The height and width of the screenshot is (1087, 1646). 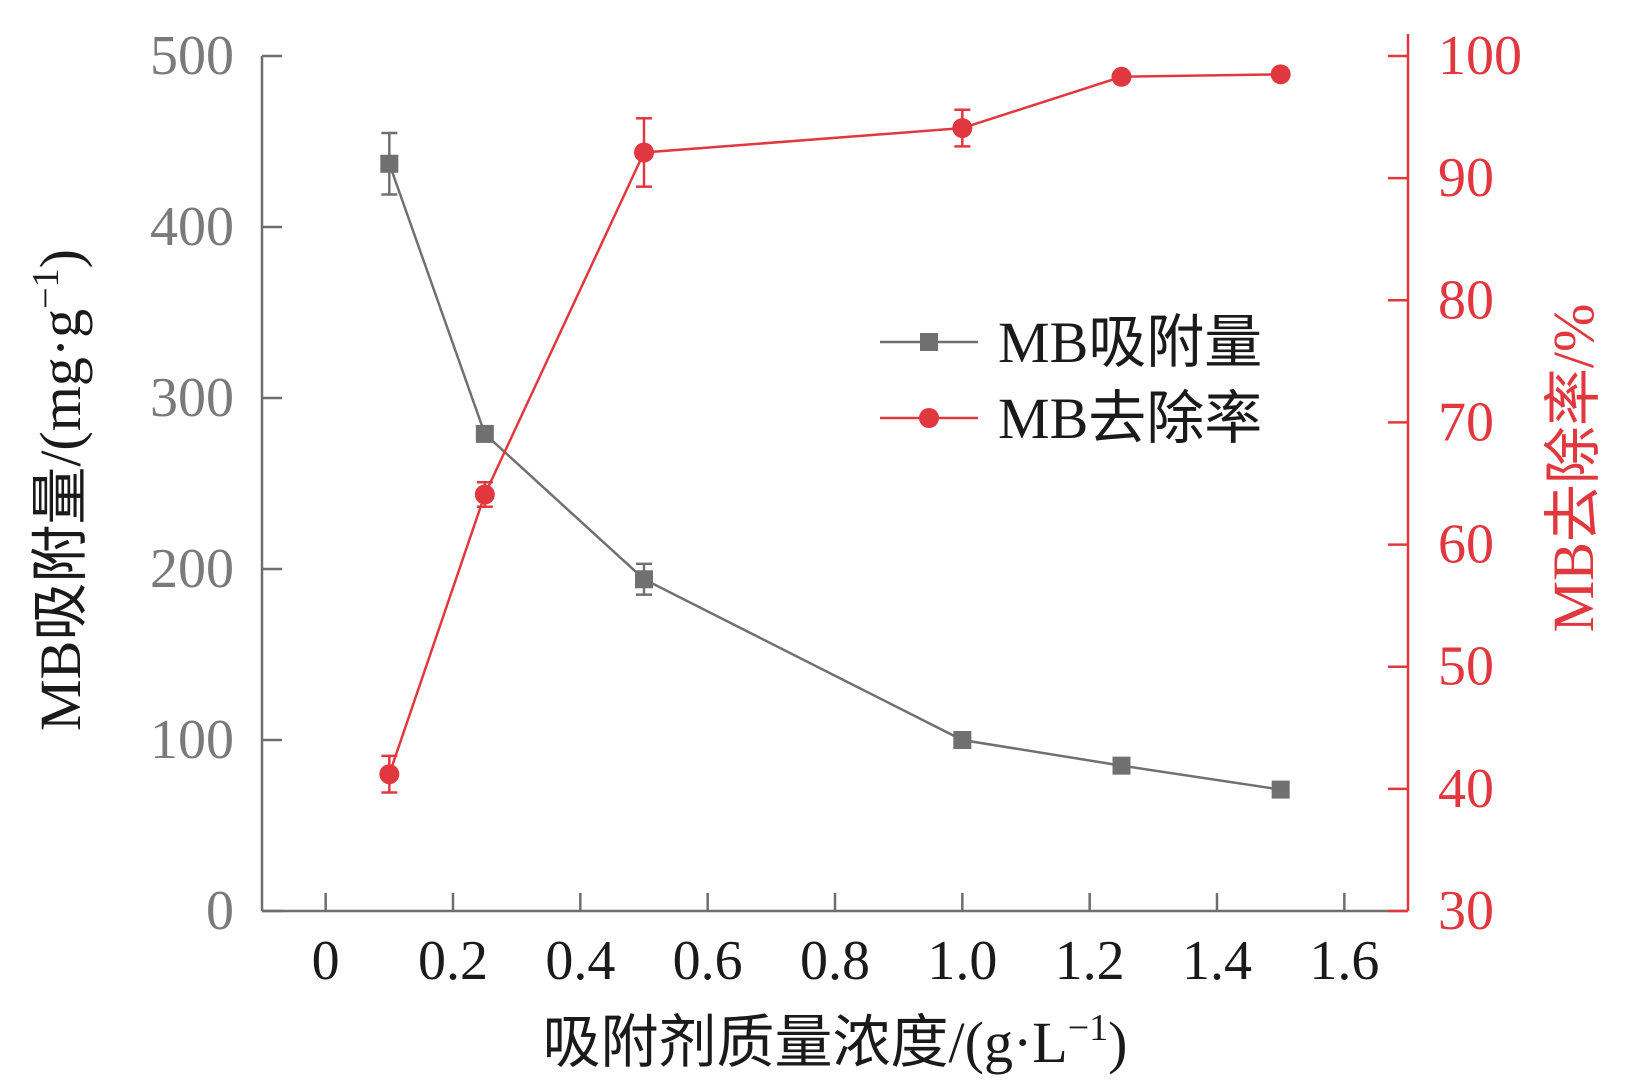 I want to click on left-tick-label: 500, so click(x=192, y=56).